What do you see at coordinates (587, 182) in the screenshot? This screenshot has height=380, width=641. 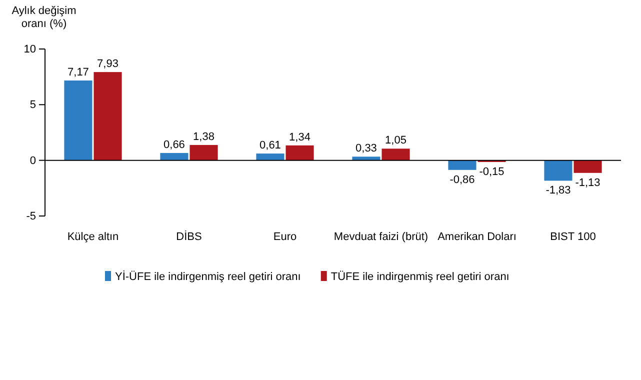 I see `data-label: -1,13` at bounding box center [587, 182].